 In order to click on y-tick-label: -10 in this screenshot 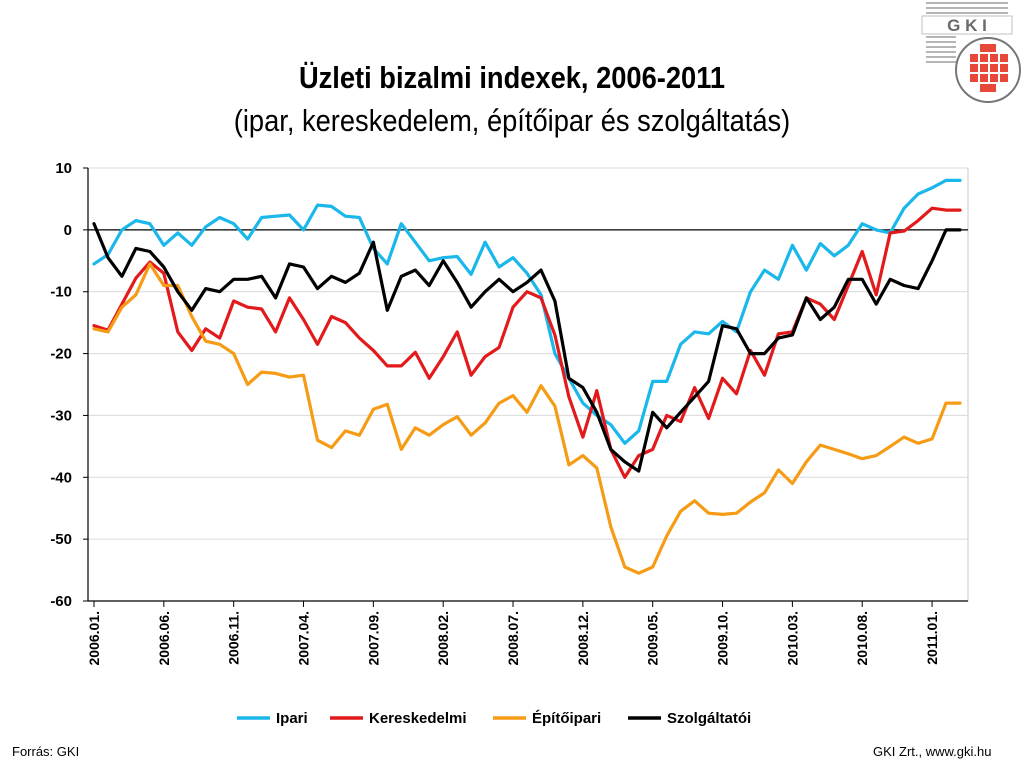, I will do `click(61, 292)`.